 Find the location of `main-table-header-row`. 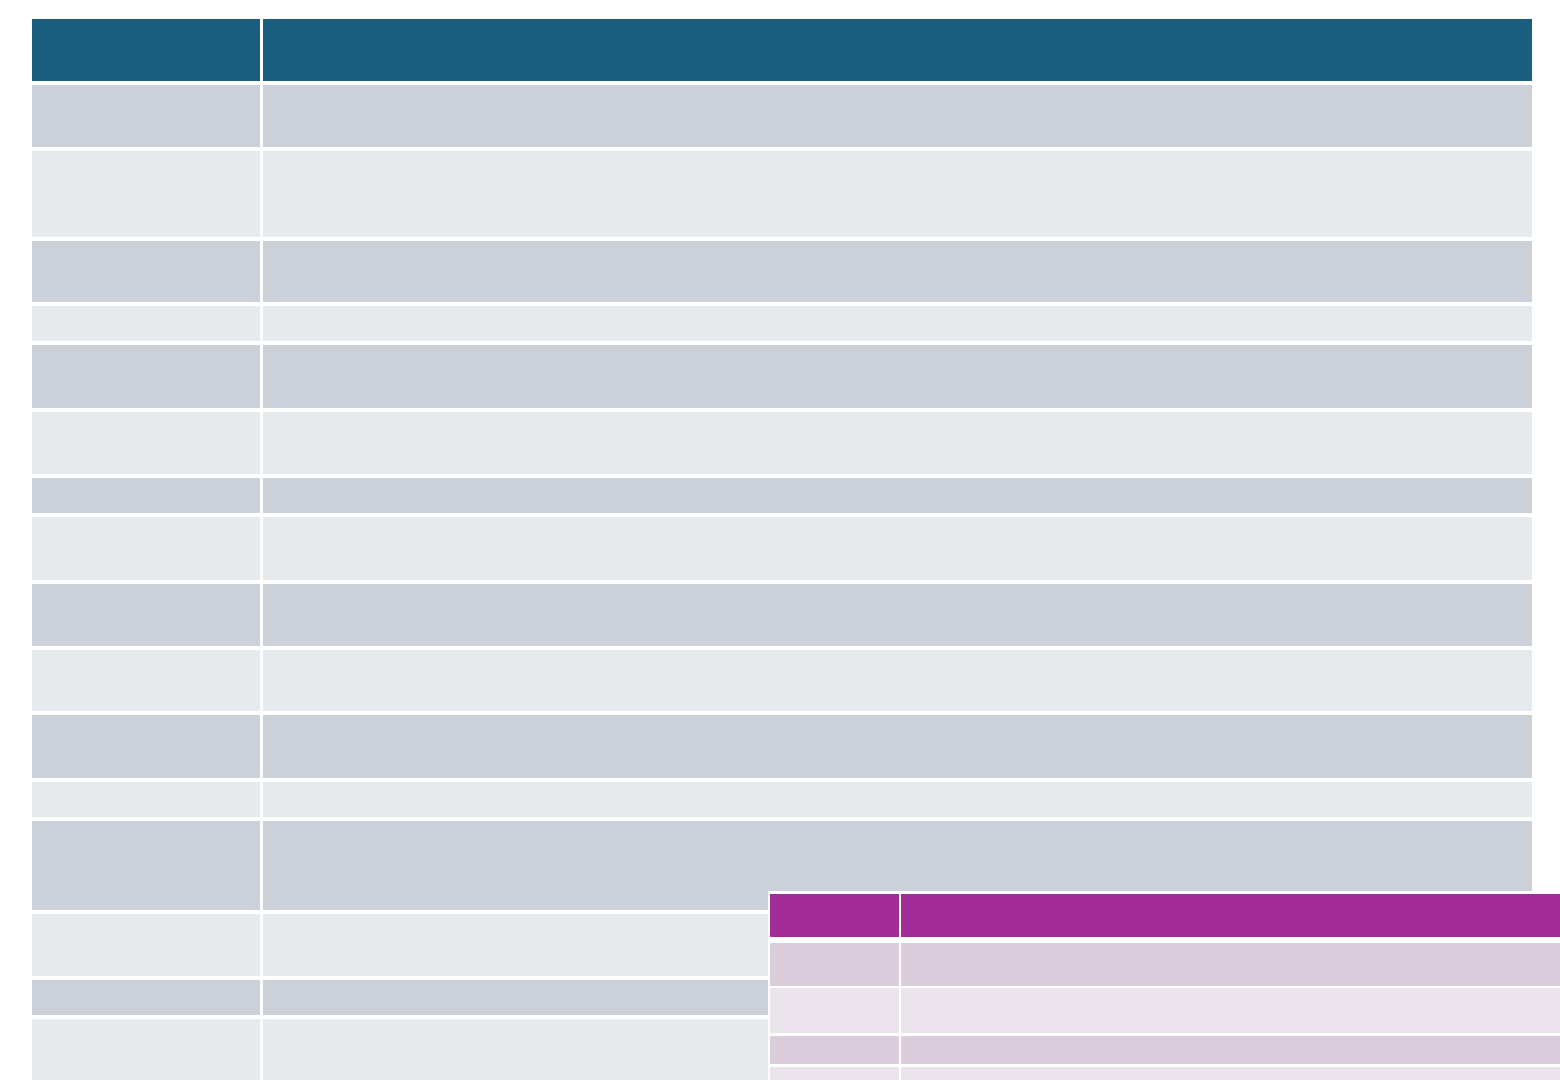

main-table-header-row is located at coordinates (782, 50).